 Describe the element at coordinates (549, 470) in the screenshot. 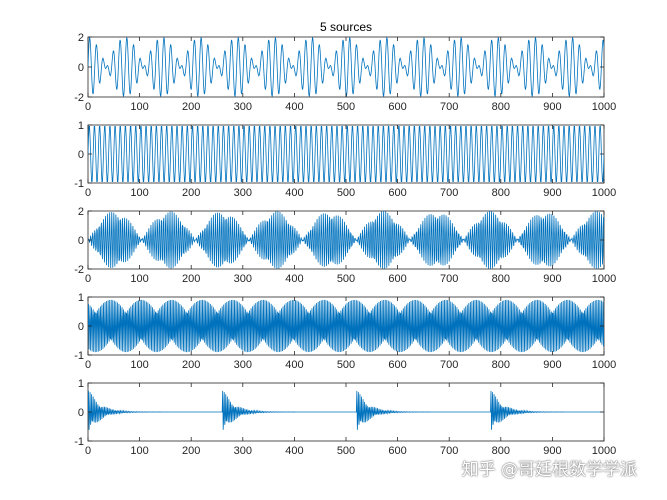

I see `watermark: 知乎 @哥廷根数学学派` at that location.